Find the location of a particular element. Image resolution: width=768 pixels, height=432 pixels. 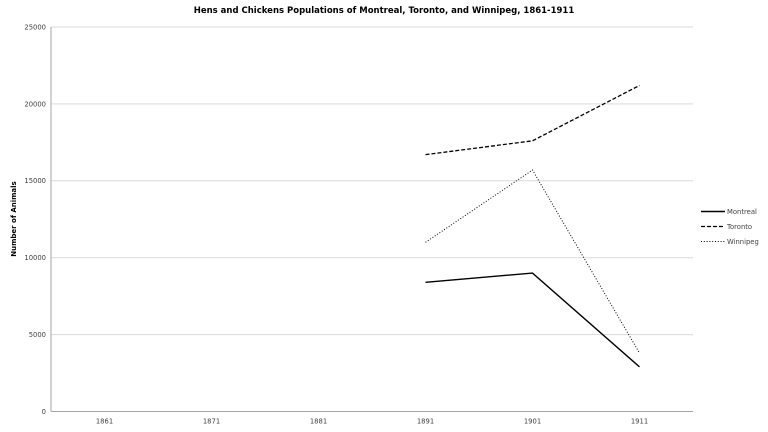

legend: Montreal Toronto Winnipeg is located at coordinates (730, 226).